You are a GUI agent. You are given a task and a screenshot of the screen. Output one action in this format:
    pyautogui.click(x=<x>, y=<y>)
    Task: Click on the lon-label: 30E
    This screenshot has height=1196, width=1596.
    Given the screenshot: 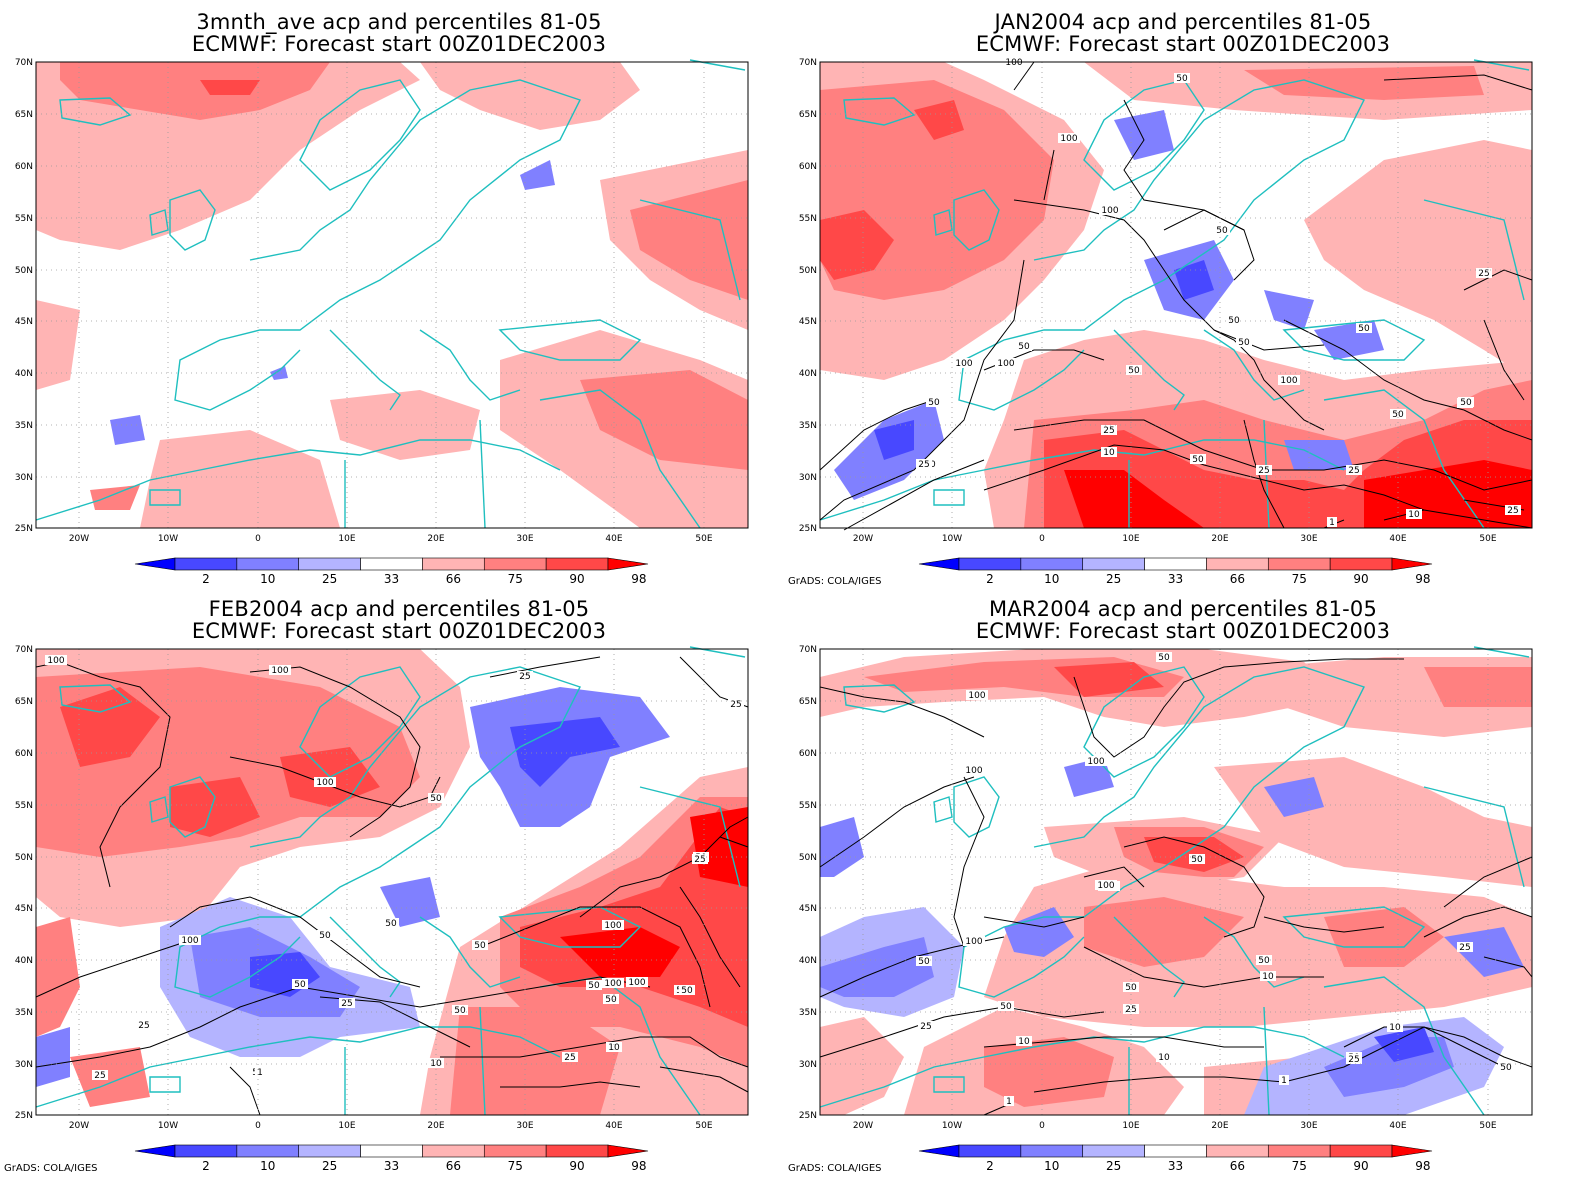 What is the action you would take?
    pyautogui.click(x=1308, y=539)
    